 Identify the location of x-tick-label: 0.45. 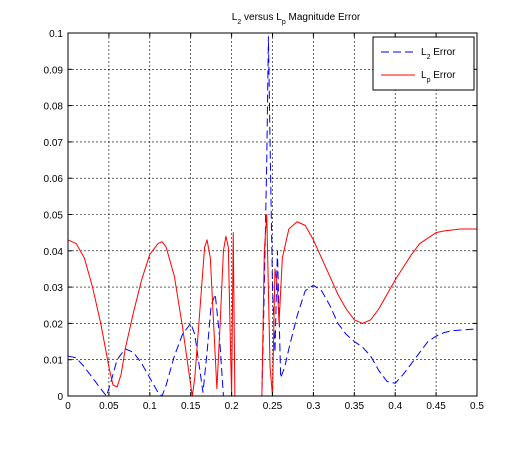
(436, 406).